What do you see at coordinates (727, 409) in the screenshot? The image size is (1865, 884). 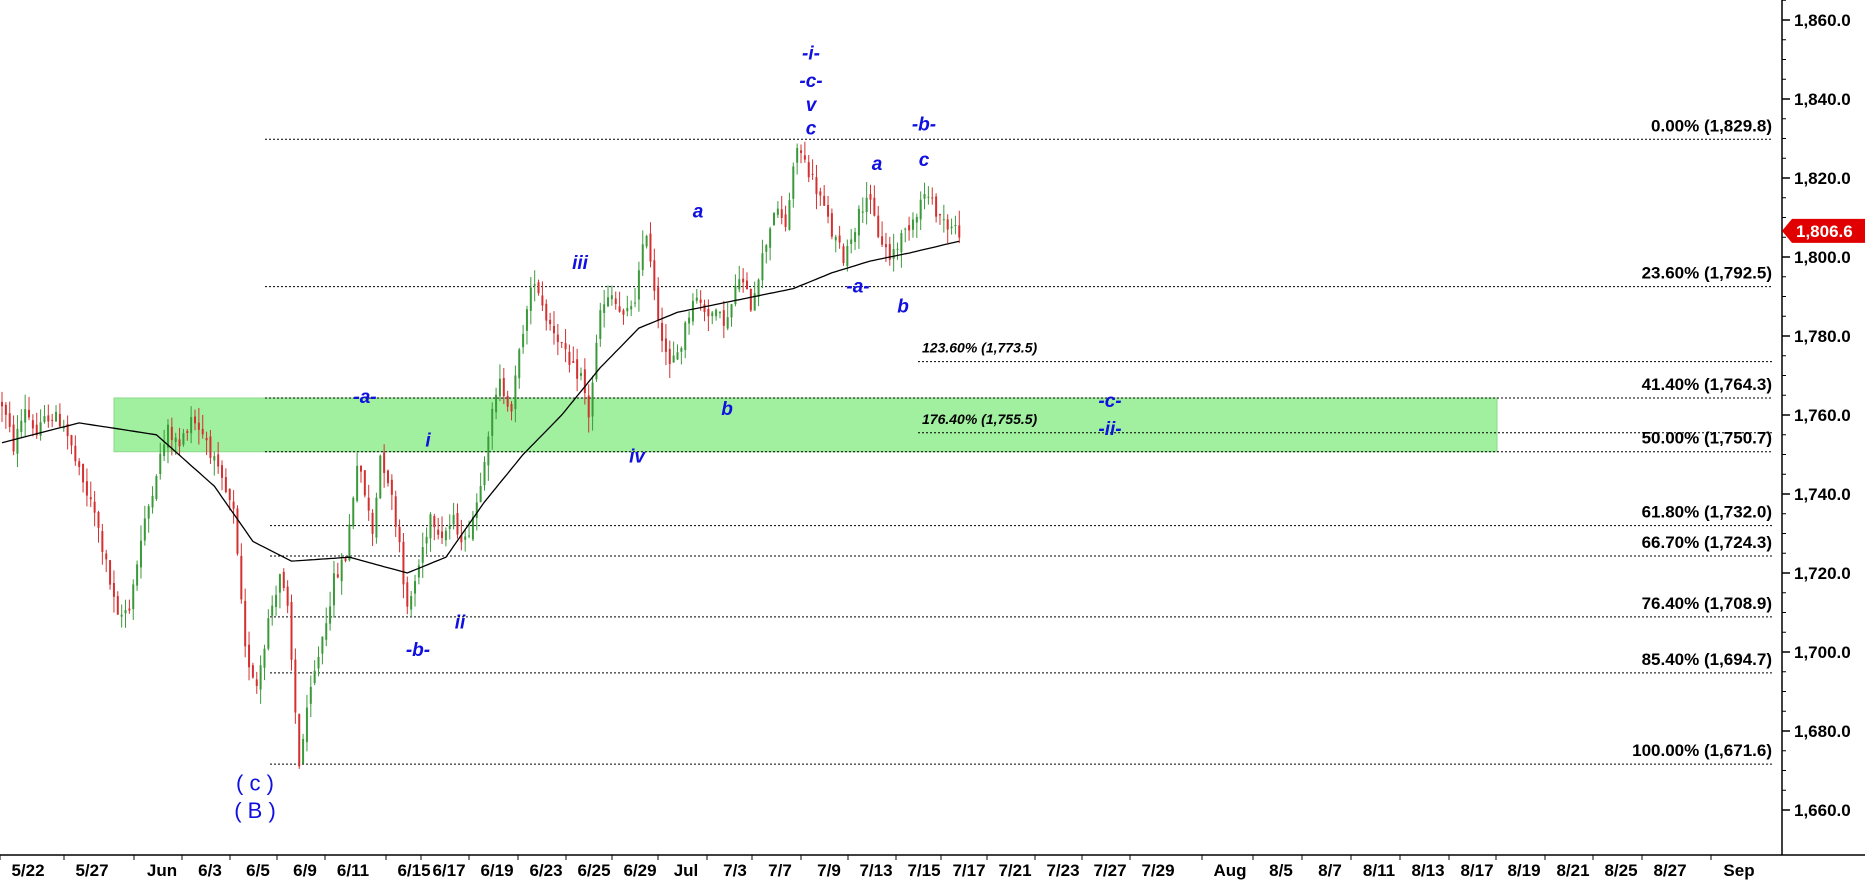 I see `wave-label: b` at bounding box center [727, 409].